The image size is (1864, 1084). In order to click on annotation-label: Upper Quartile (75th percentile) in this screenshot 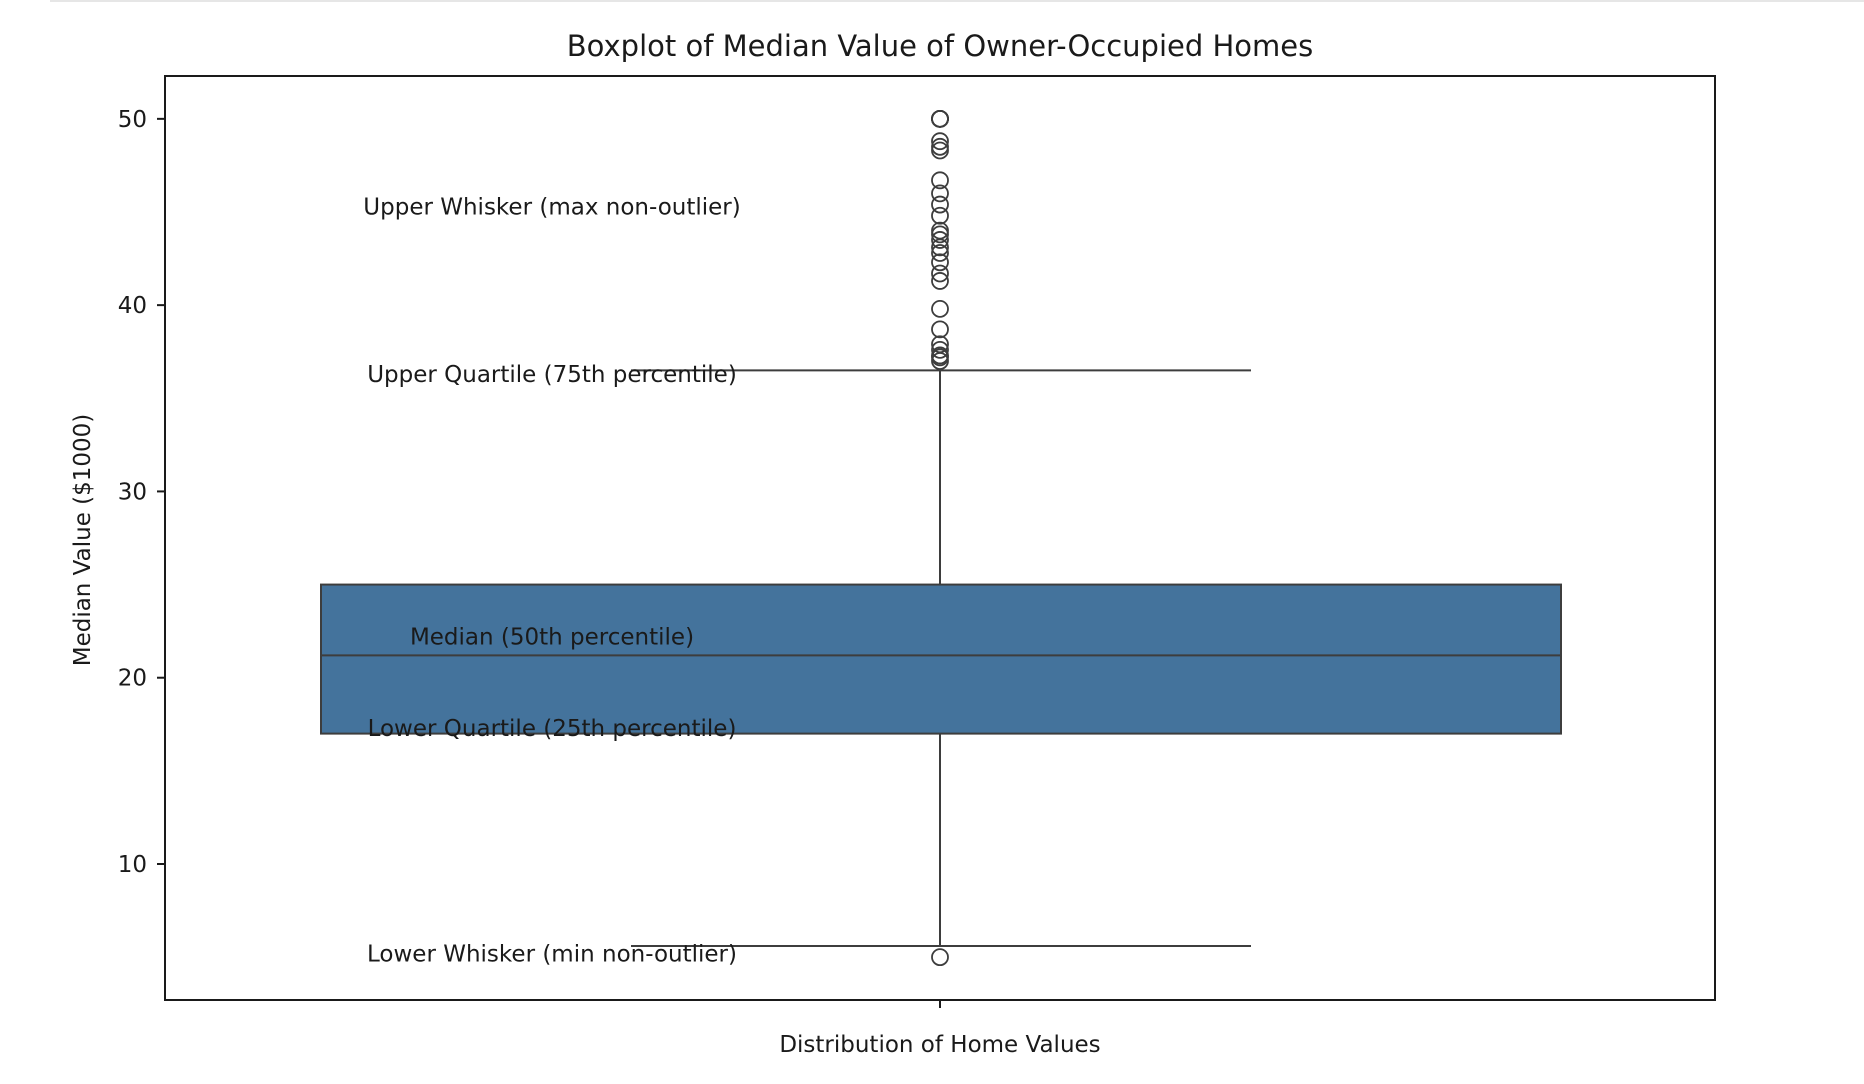, I will do `click(552, 375)`.